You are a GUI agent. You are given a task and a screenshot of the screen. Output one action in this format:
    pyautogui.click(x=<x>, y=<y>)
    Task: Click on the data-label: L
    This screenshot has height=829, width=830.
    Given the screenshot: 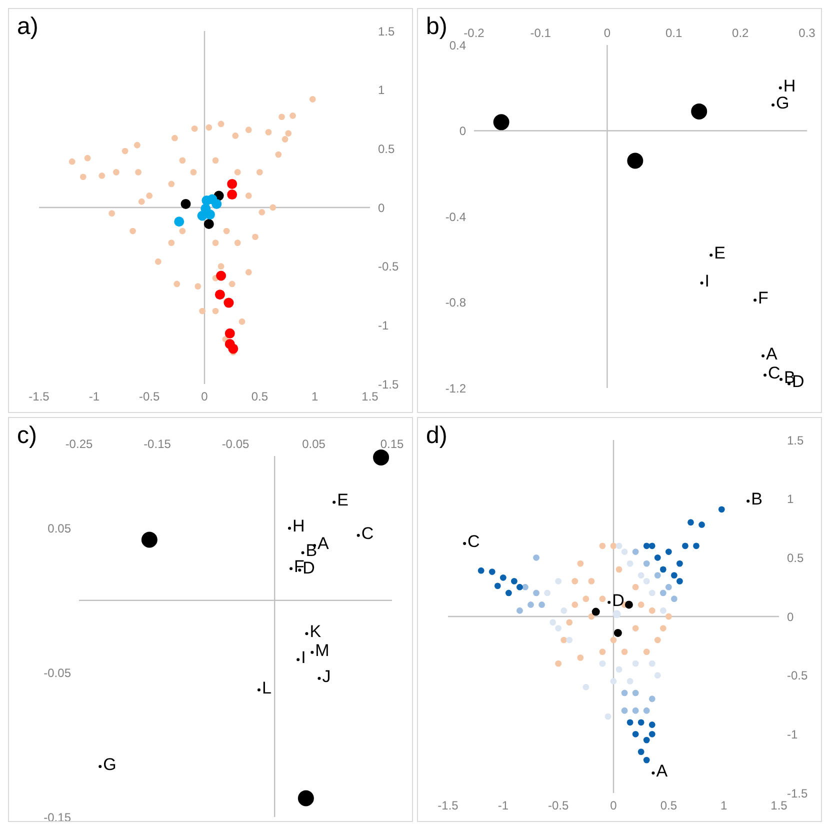 What is the action you would take?
    pyautogui.click(x=267, y=688)
    